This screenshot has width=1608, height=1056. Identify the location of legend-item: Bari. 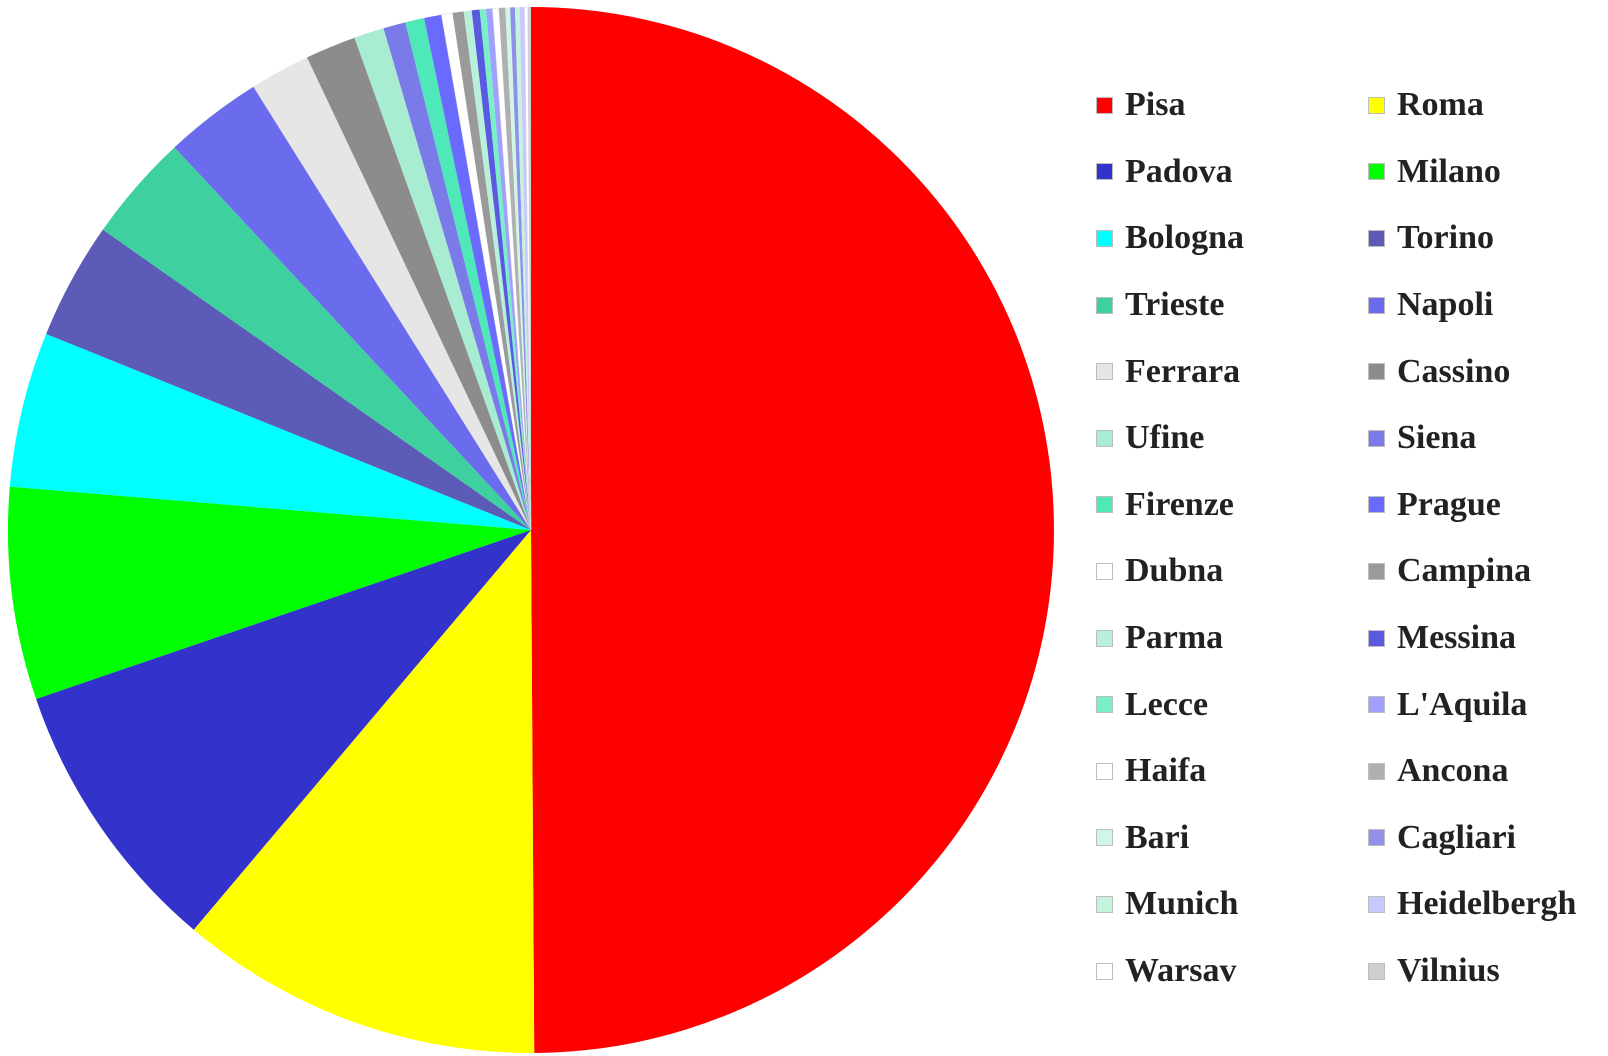
(1232, 838).